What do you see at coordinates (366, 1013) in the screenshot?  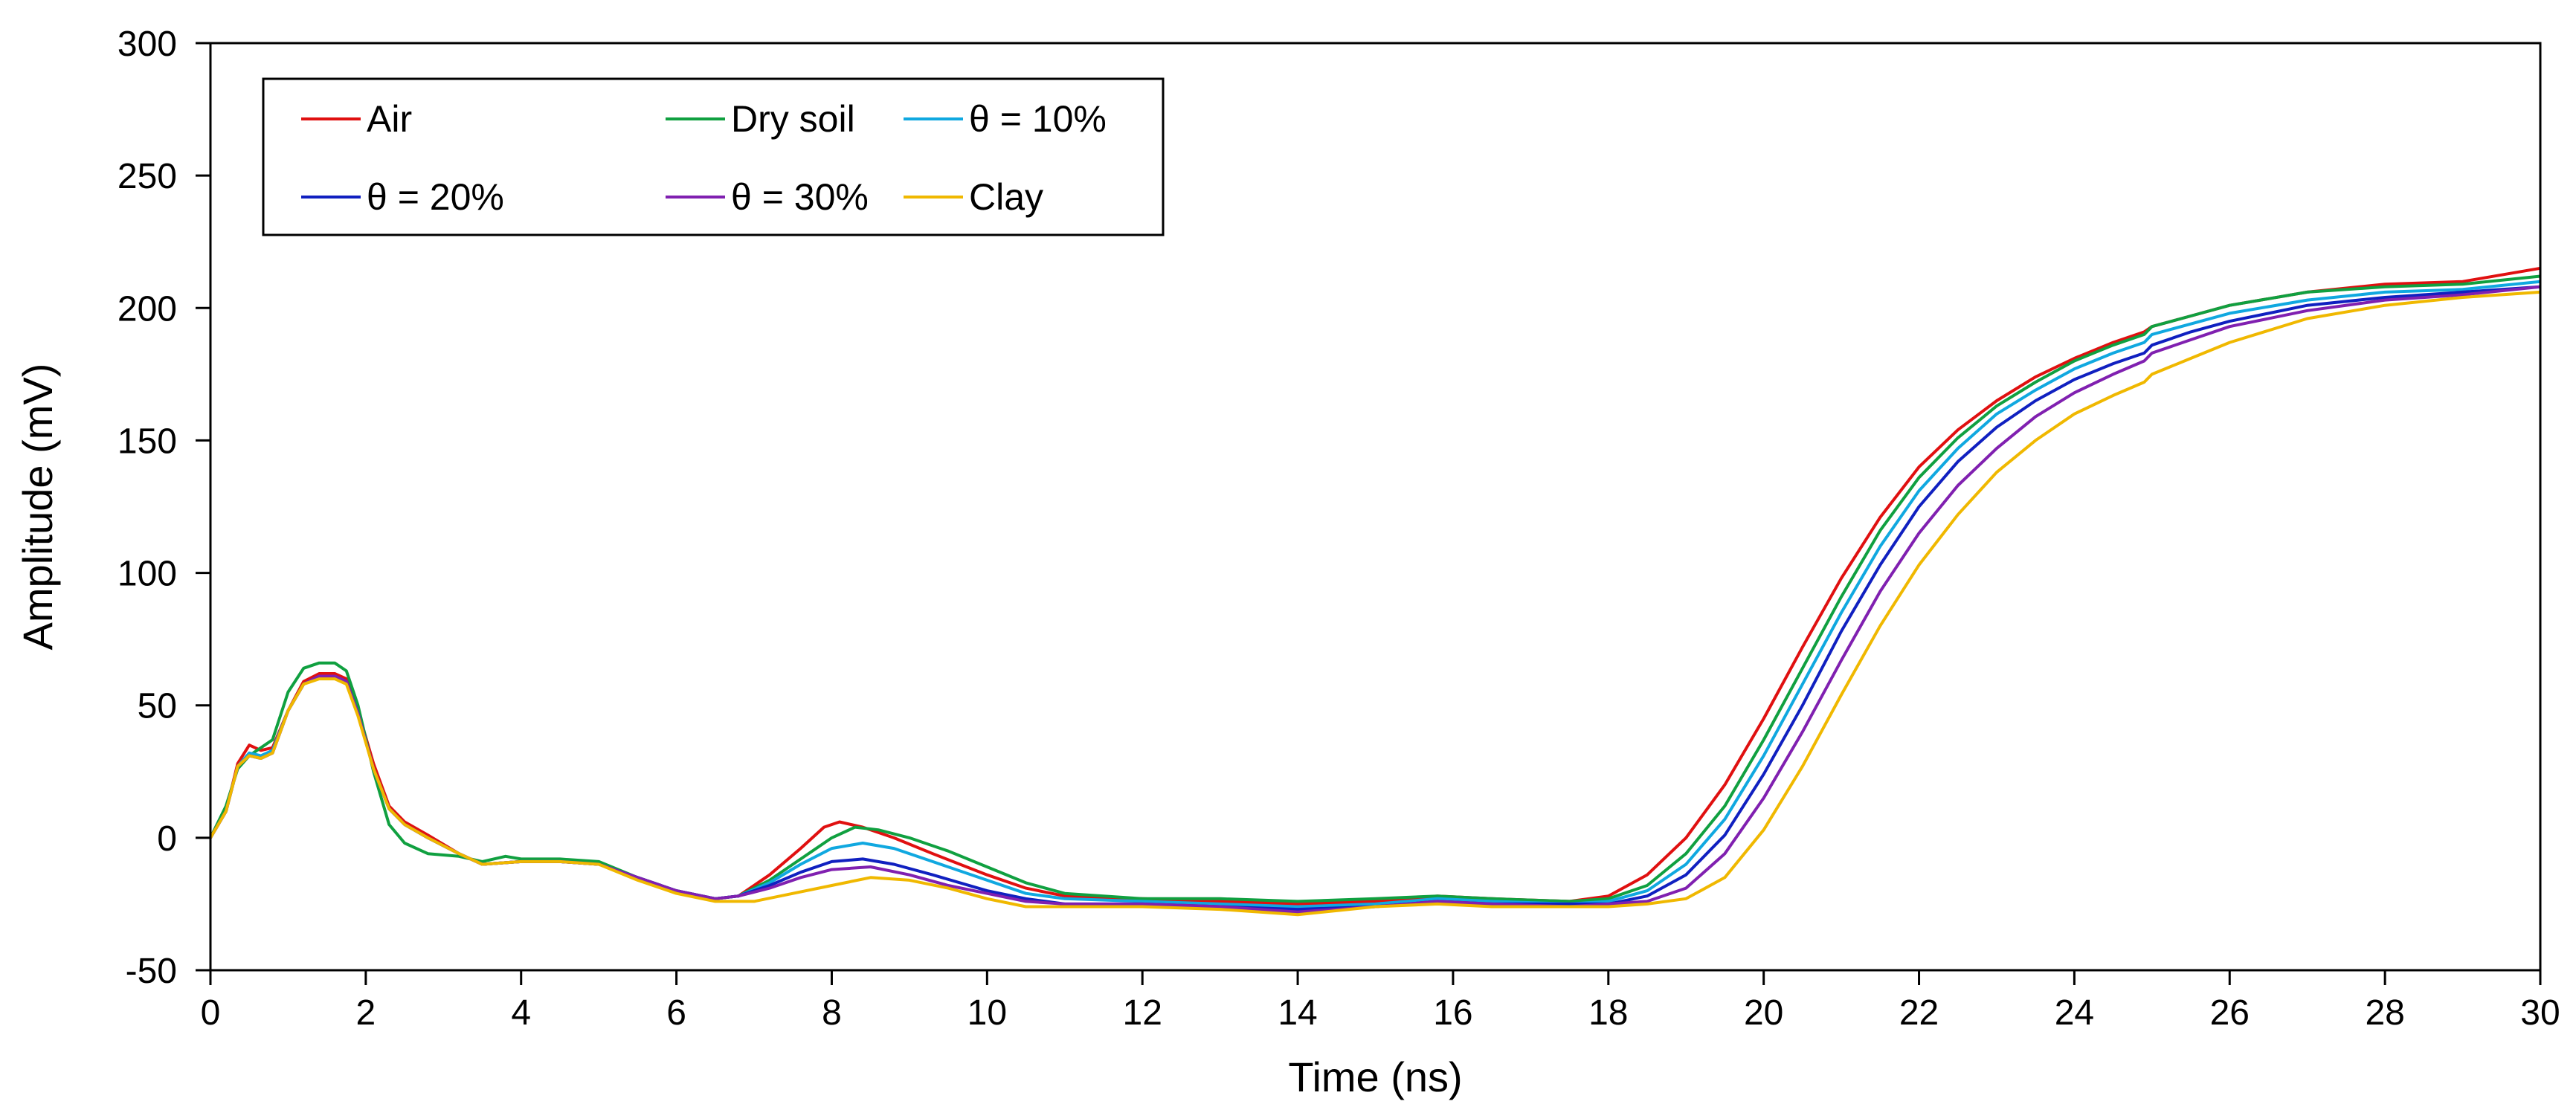 I see `x-tick-label: 2` at bounding box center [366, 1013].